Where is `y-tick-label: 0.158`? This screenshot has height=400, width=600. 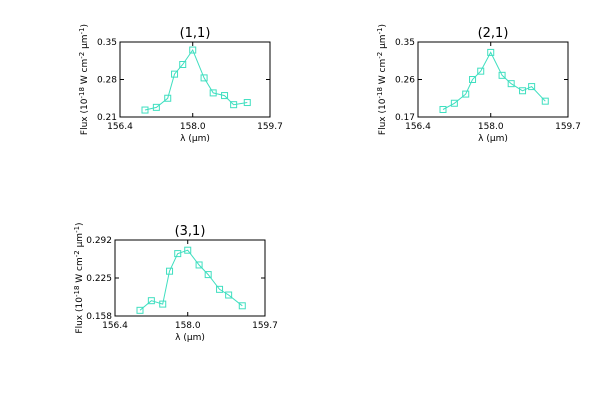
y-tick-label: 0.158 is located at coordinates (99, 317).